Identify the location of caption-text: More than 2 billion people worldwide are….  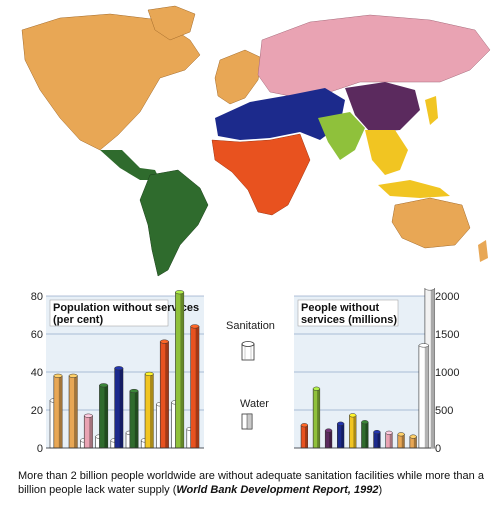
(251, 483).